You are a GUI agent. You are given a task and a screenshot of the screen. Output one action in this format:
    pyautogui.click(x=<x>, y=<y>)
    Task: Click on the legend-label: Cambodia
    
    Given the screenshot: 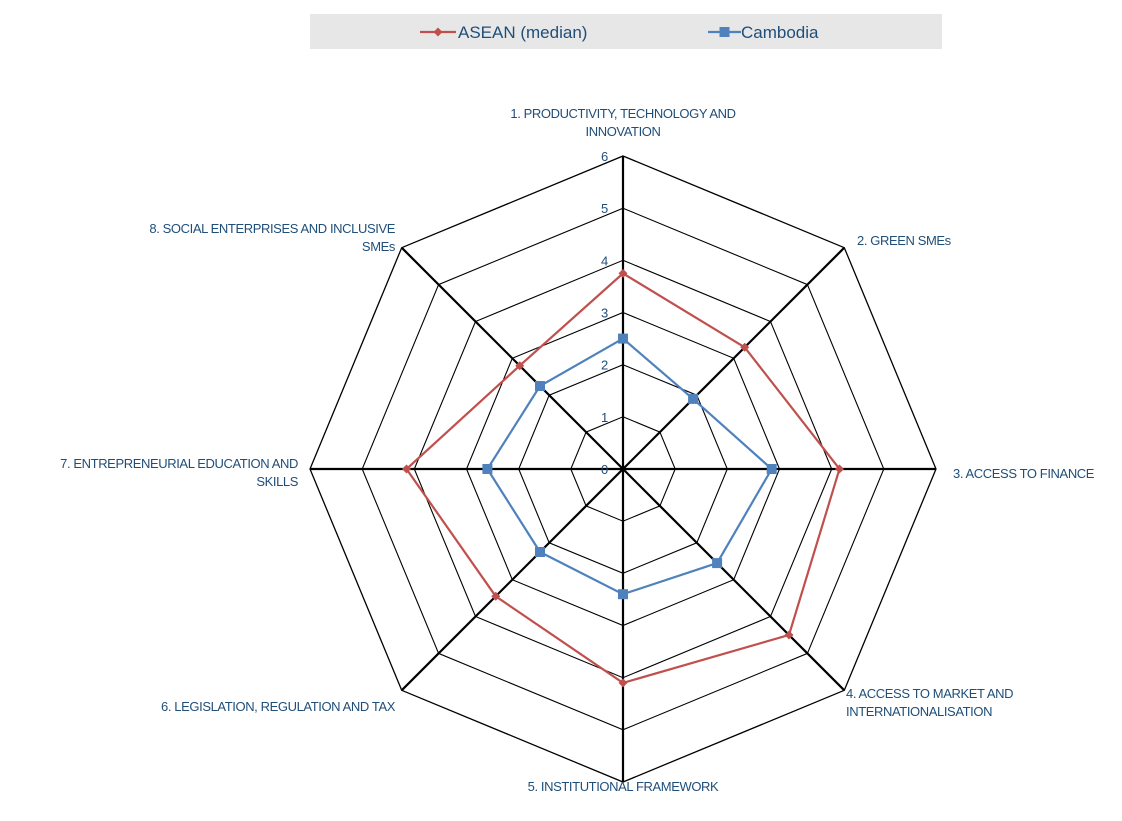 What is the action you would take?
    pyautogui.click(x=780, y=32)
    